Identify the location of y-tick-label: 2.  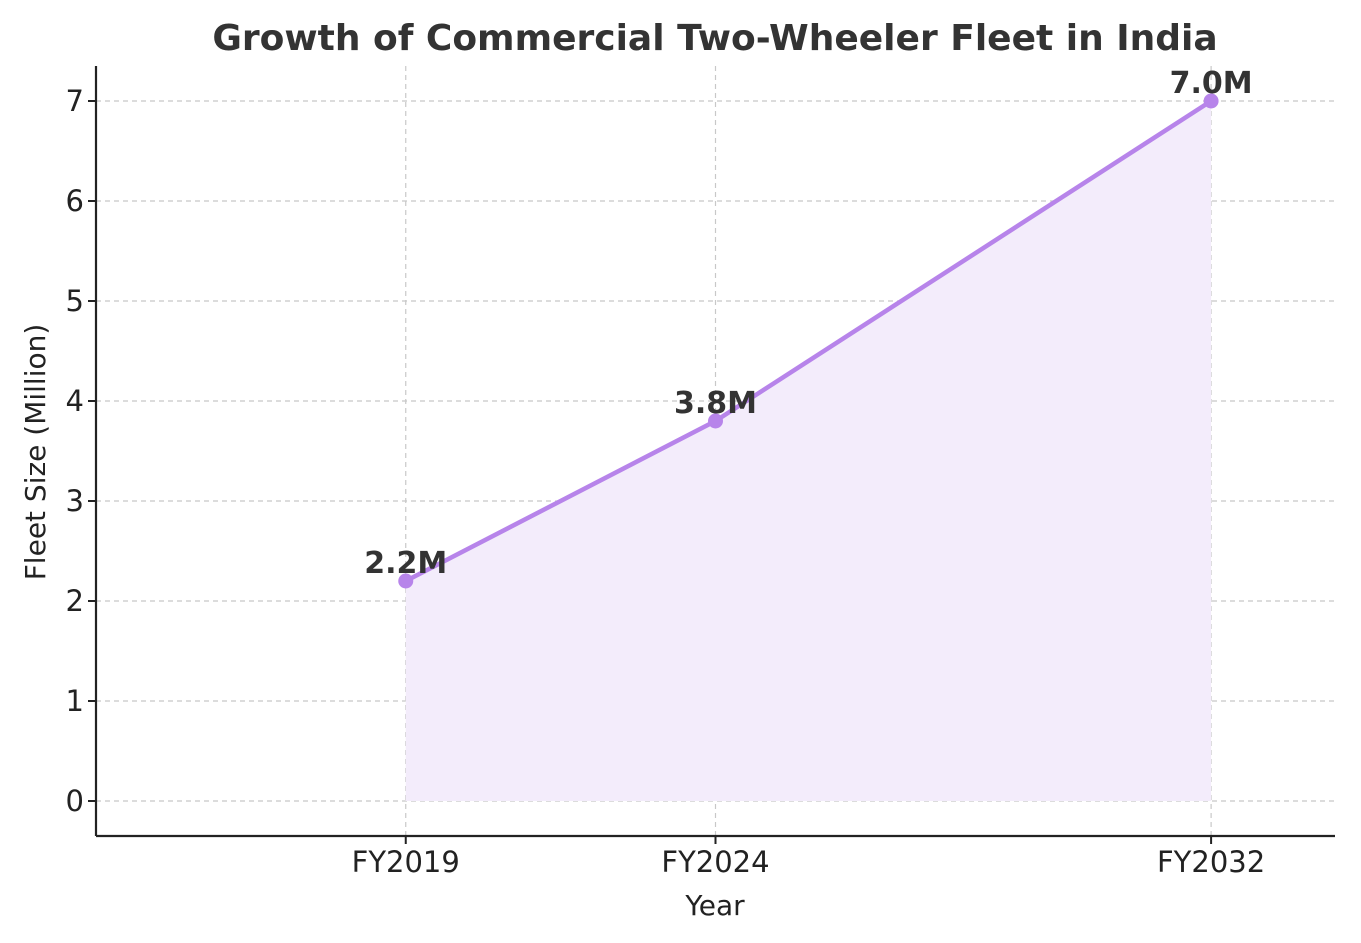
(75, 601).